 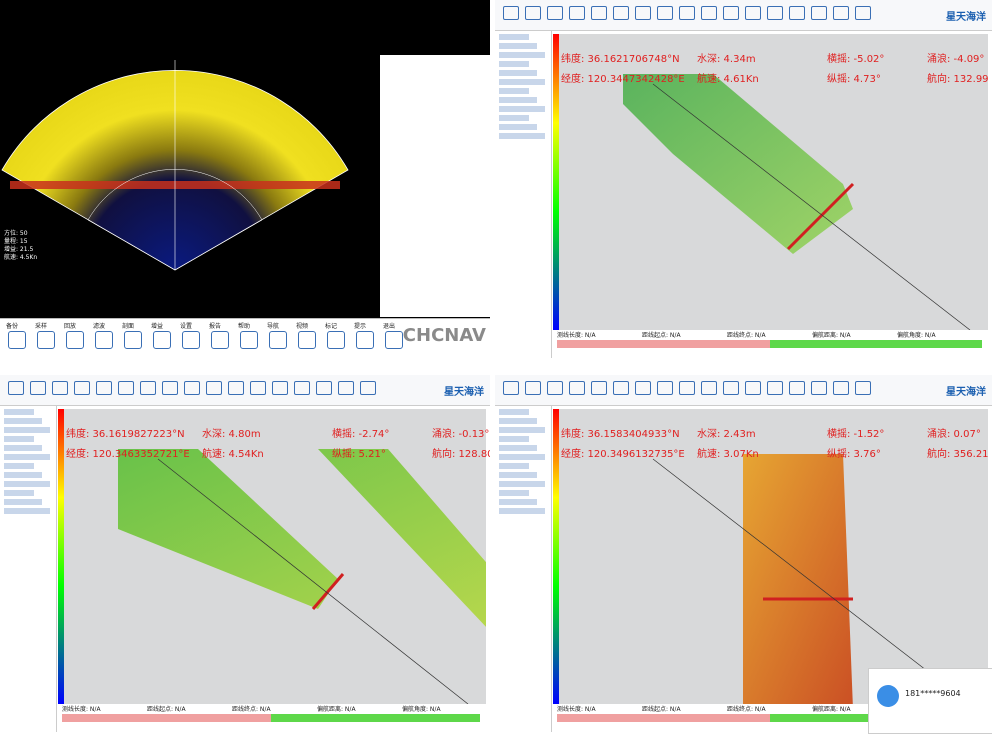 What do you see at coordinates (930, 701) in the screenshot?
I see `chat-popup: 181*****9604` at bounding box center [930, 701].